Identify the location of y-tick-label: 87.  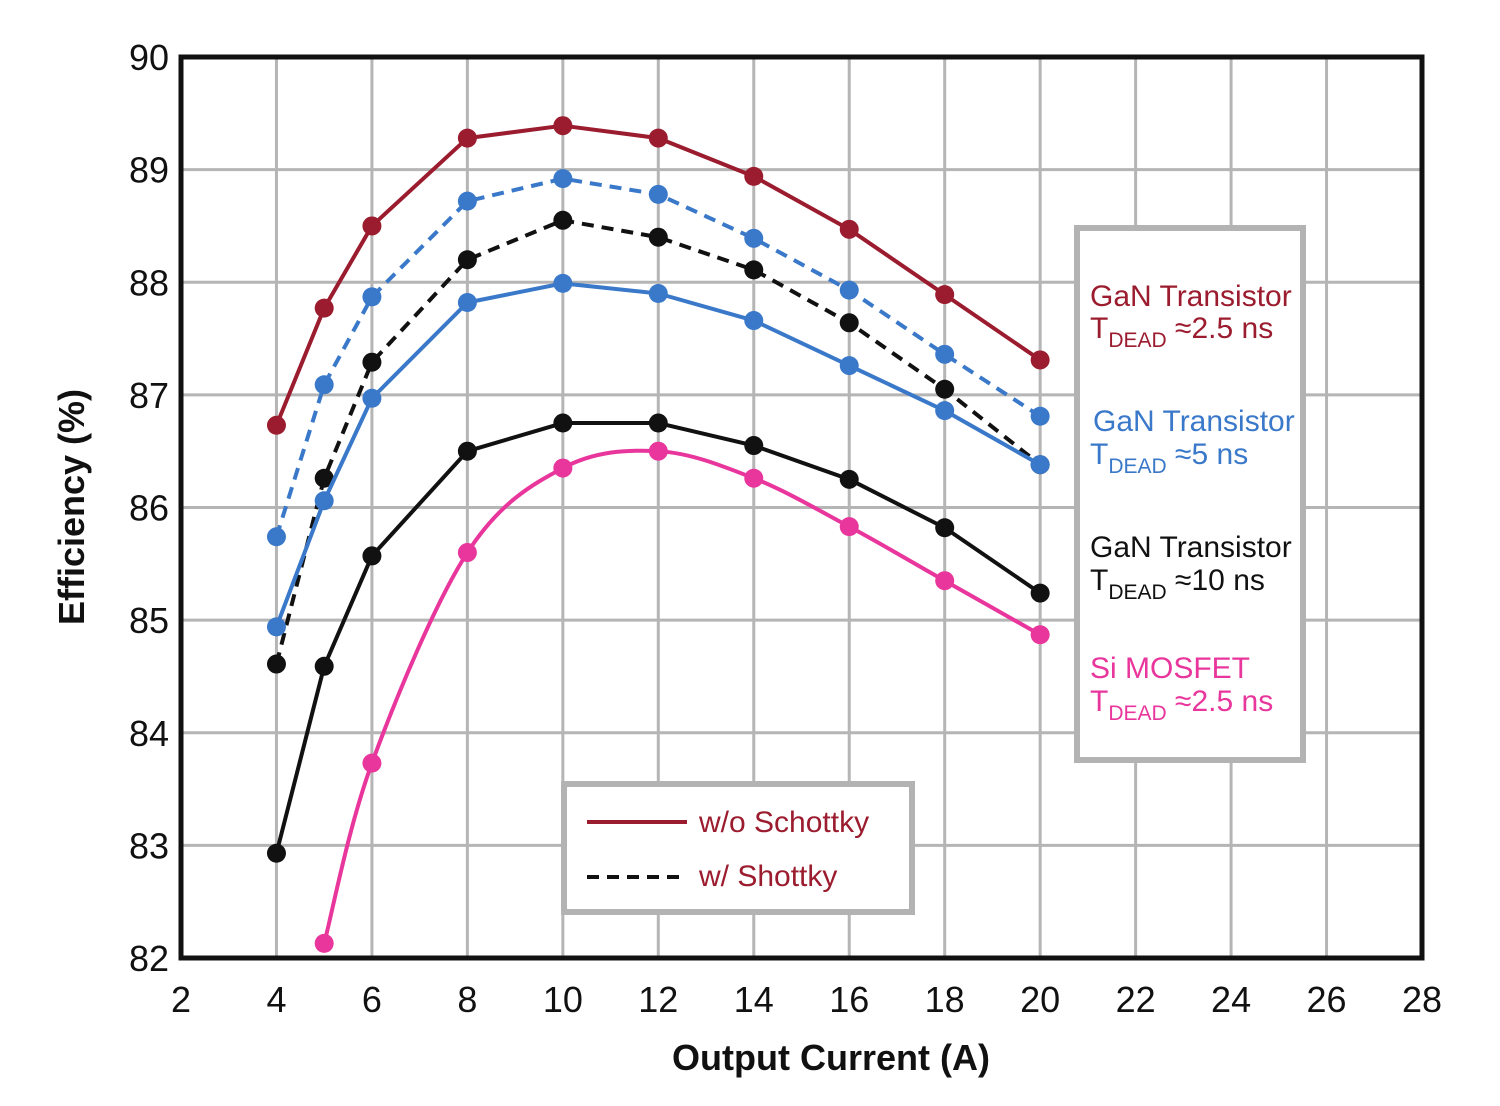
(149, 395).